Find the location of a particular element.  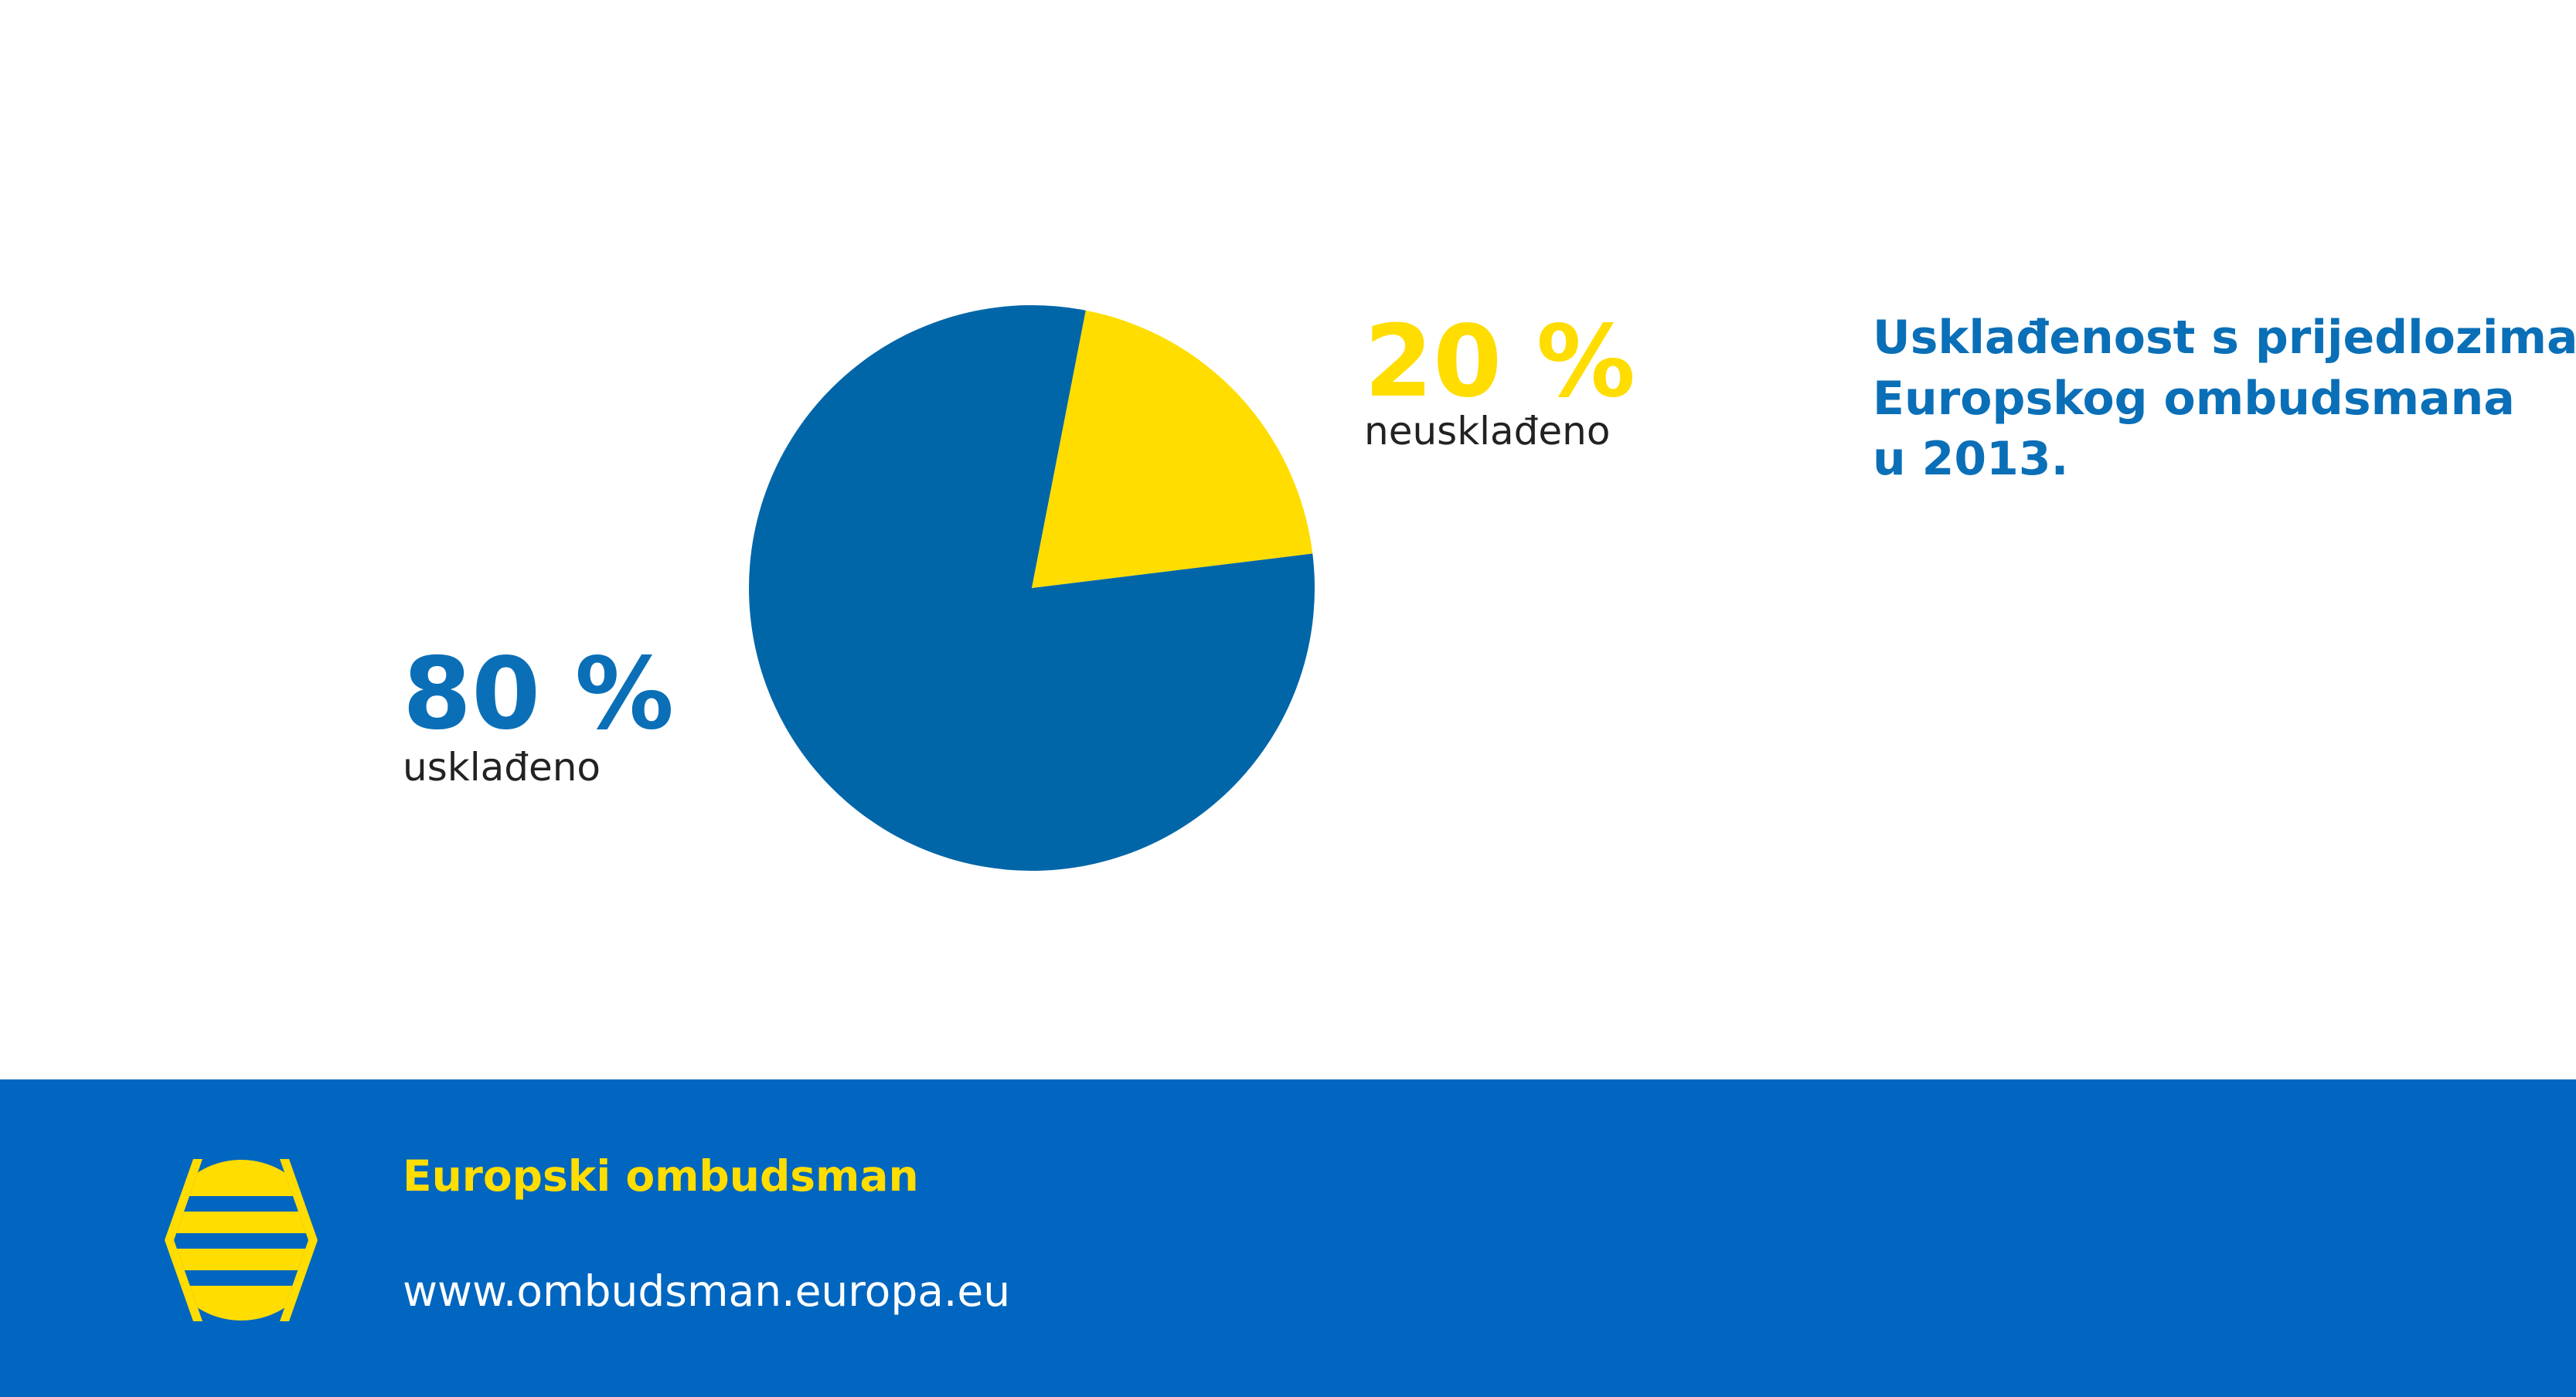

title-line: Usklađenost s prijedlozima is located at coordinates (2224, 338).